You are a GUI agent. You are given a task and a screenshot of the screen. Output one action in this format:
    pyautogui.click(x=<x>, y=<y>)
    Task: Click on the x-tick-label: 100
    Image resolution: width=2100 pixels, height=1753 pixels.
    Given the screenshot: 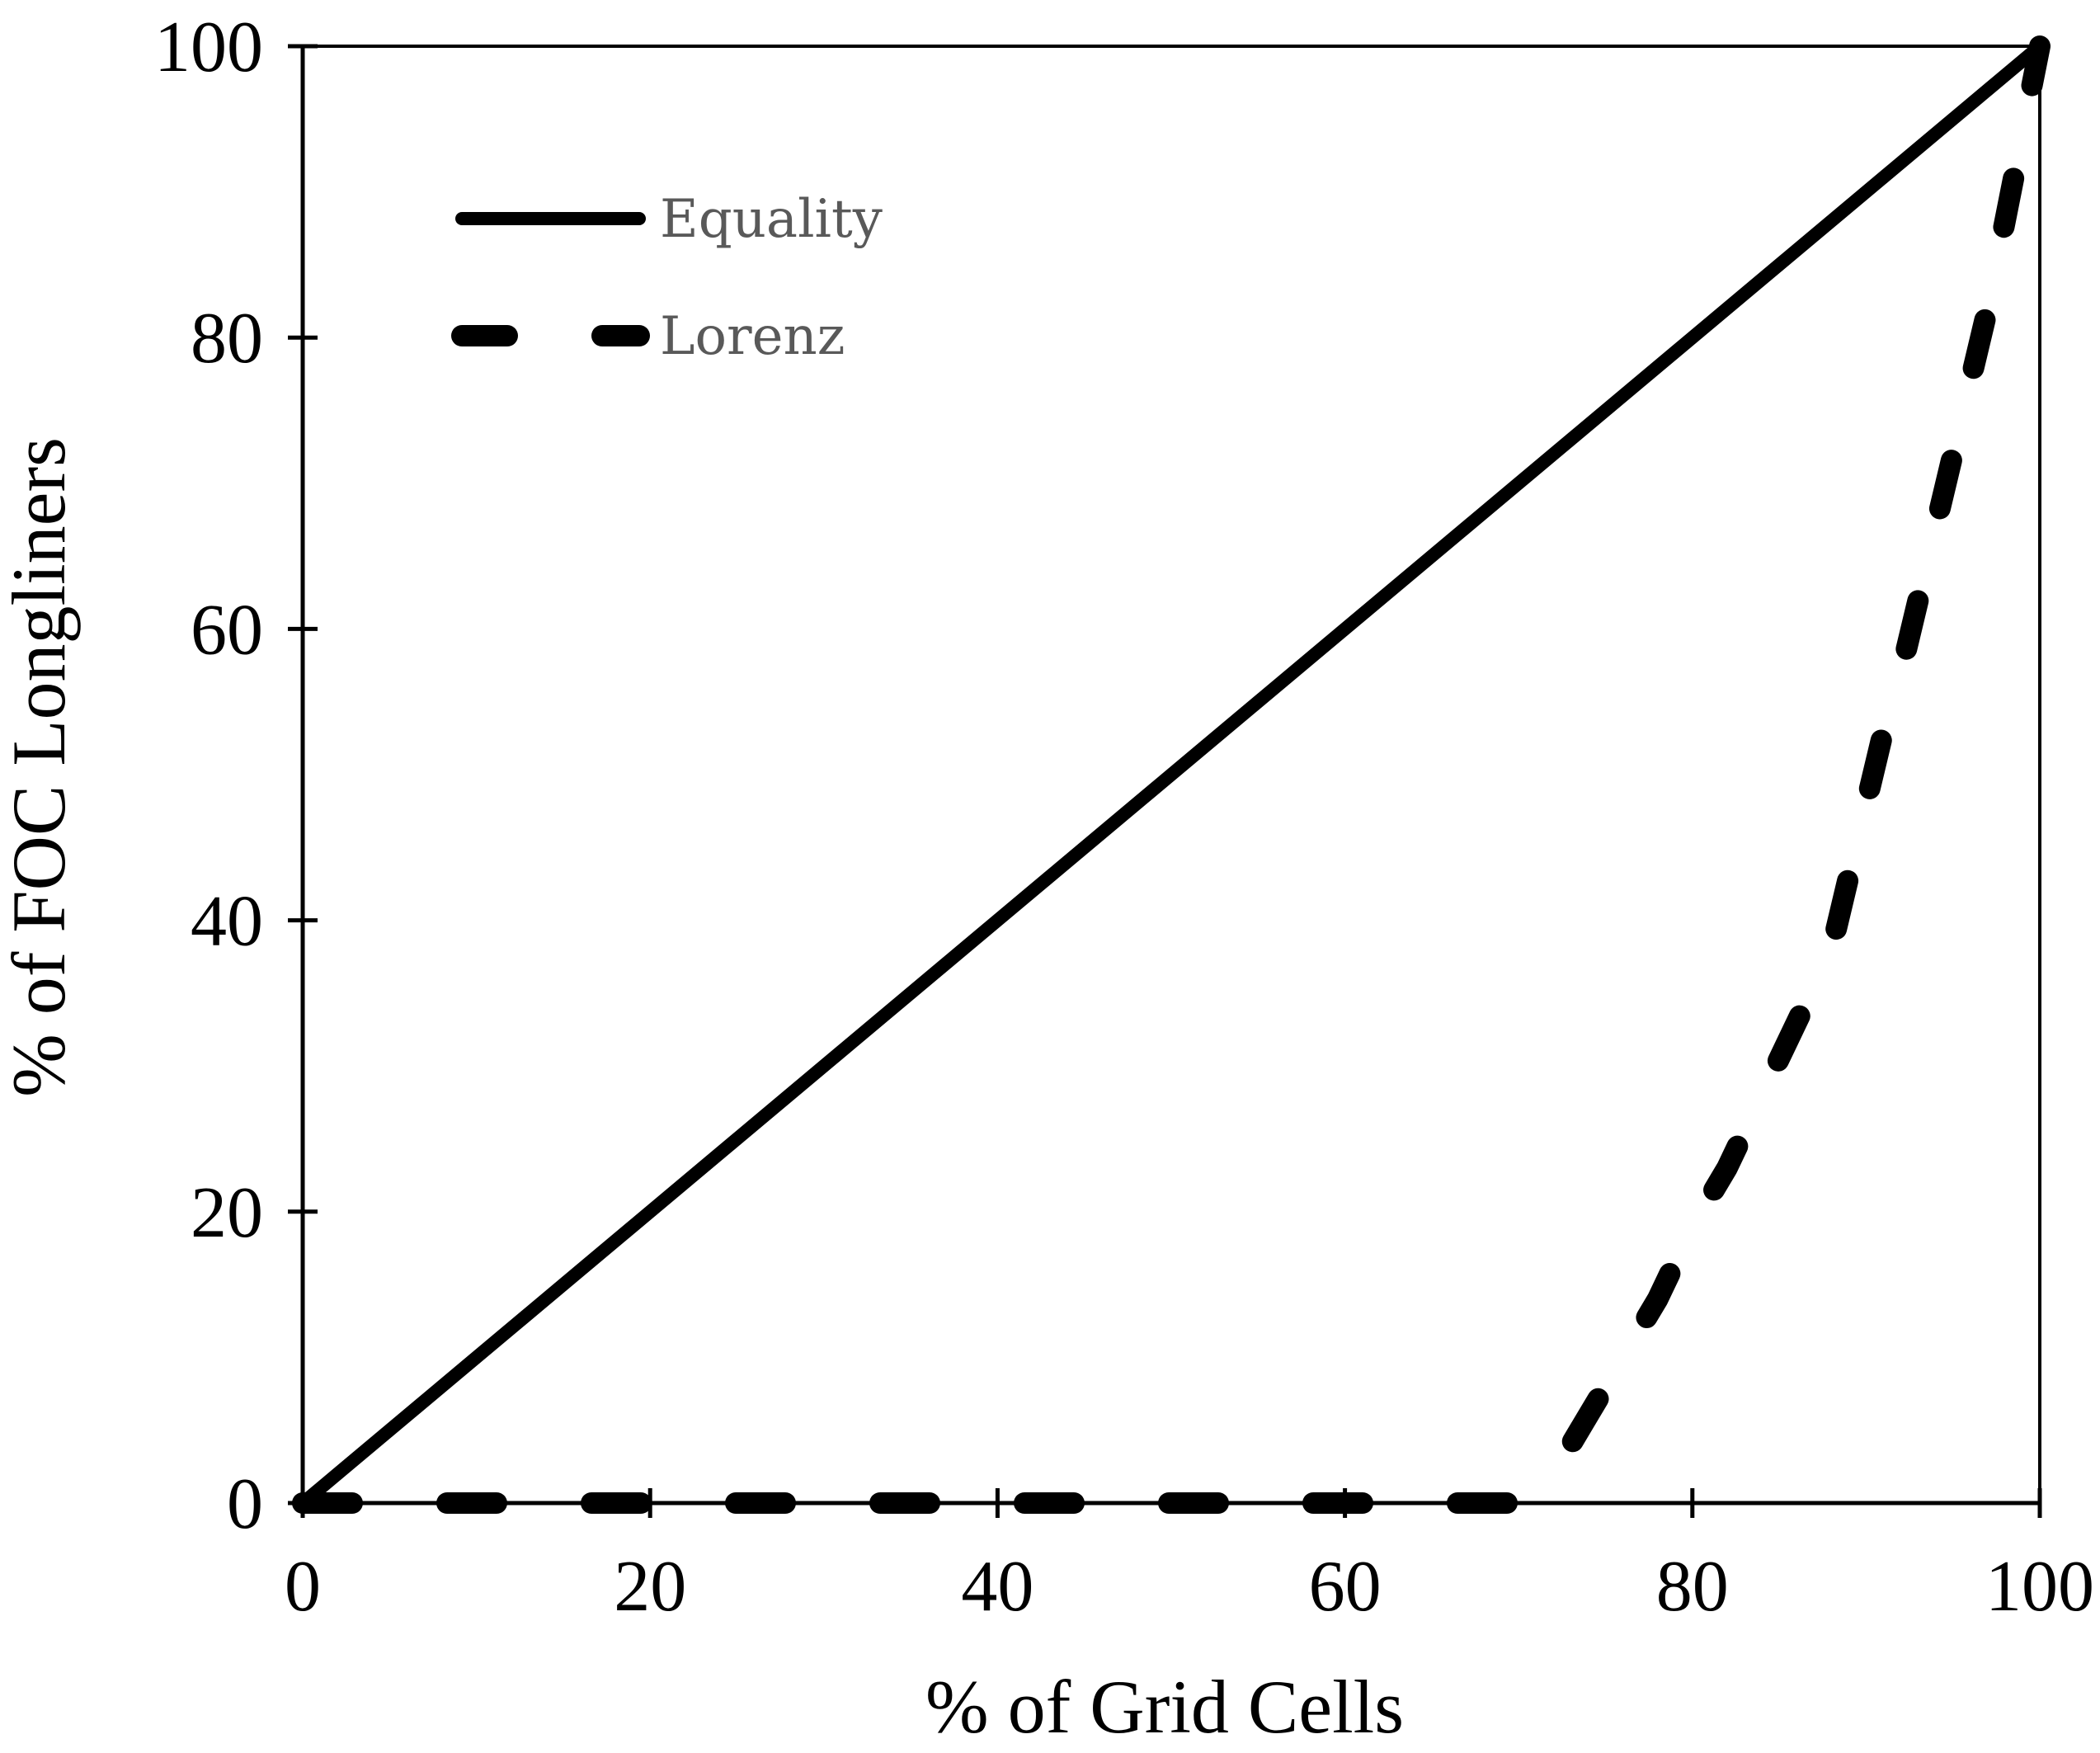 What is the action you would take?
    pyautogui.click(x=2039, y=1587)
    